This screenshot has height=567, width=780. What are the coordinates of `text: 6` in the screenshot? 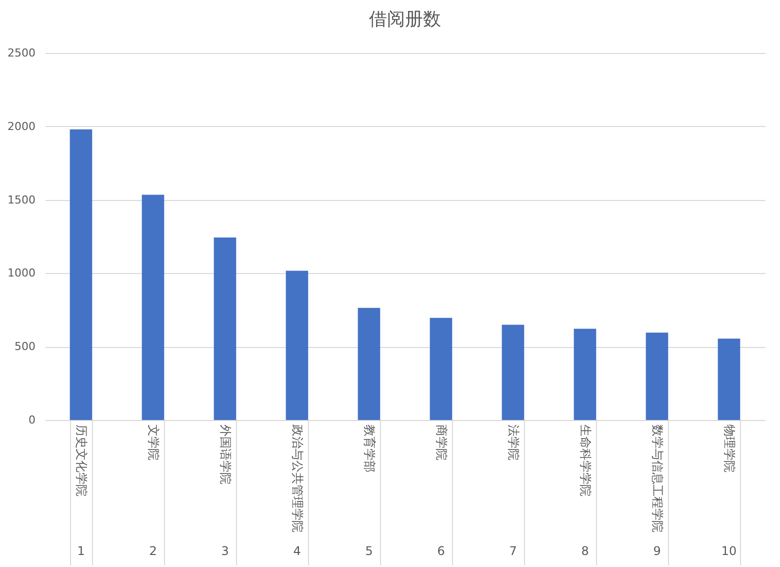 It's located at (441, 551).